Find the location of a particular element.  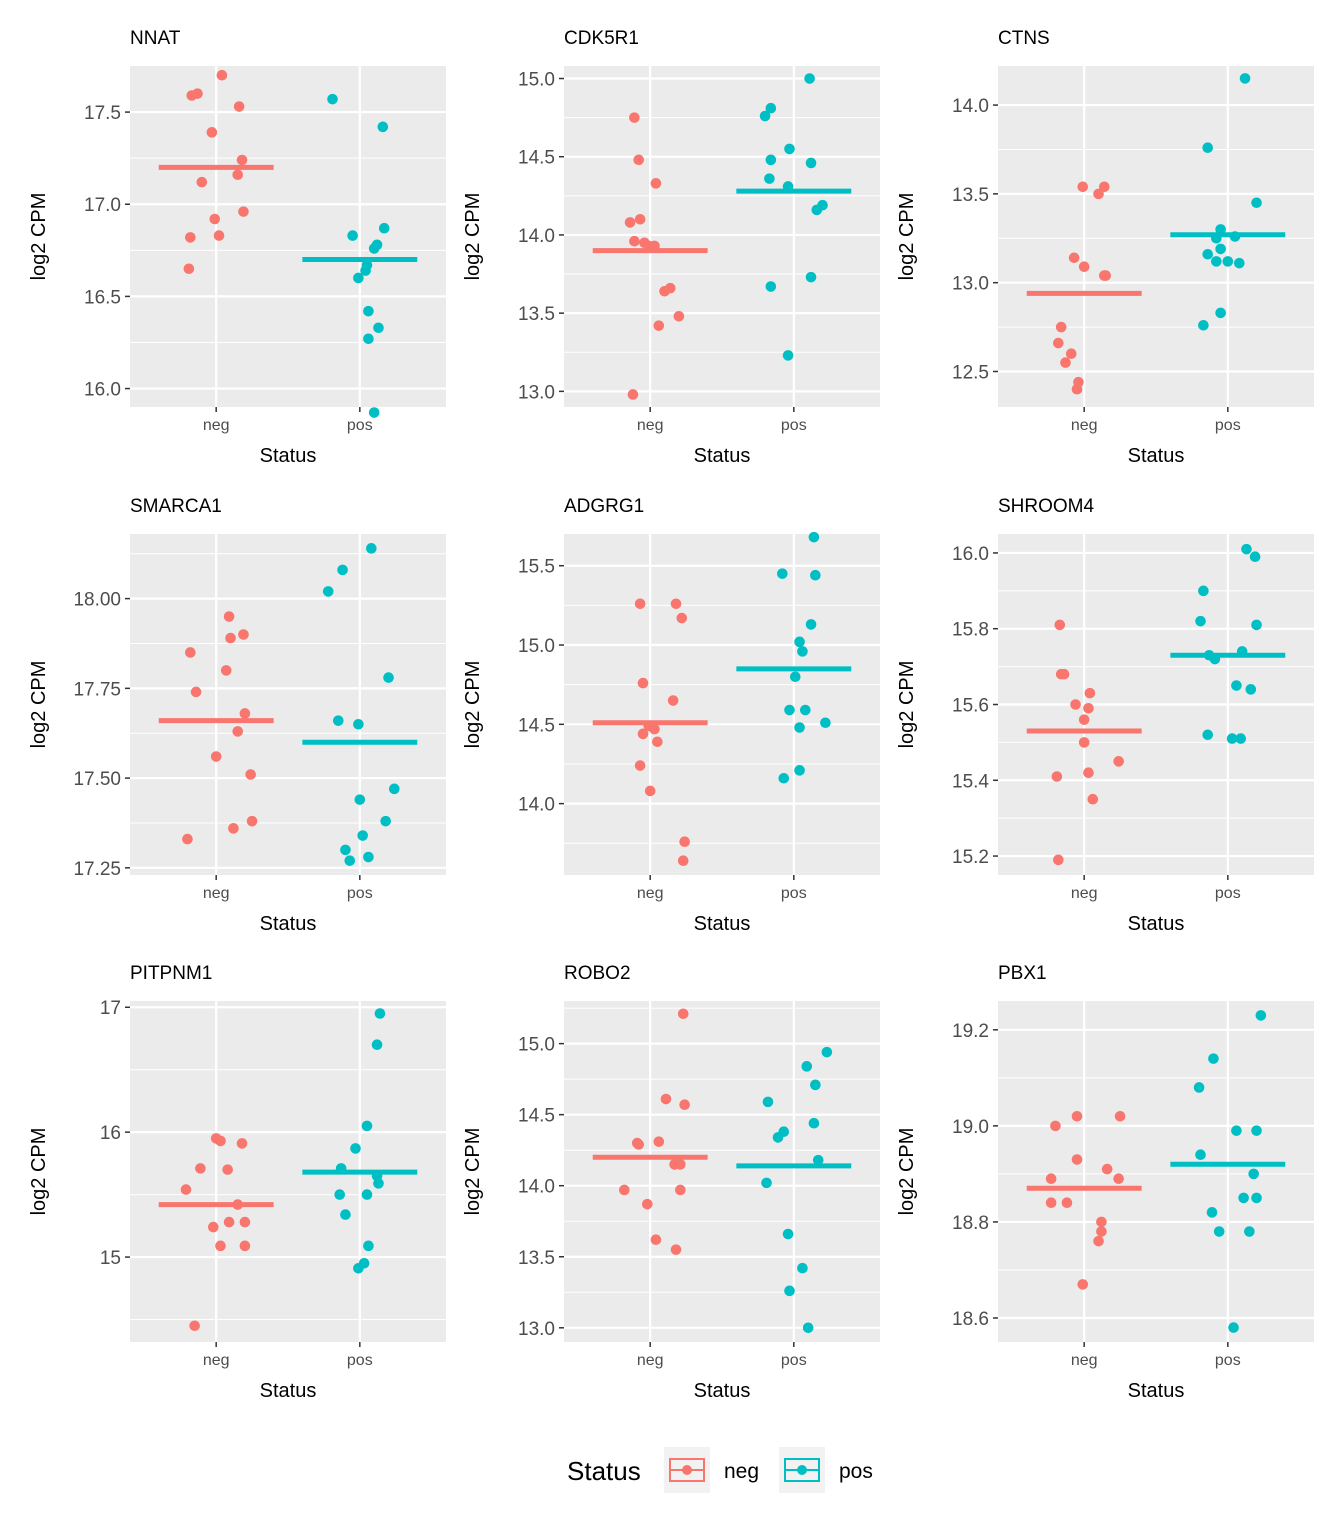

y-tick-label: 16 is located at coordinates (110, 1133).